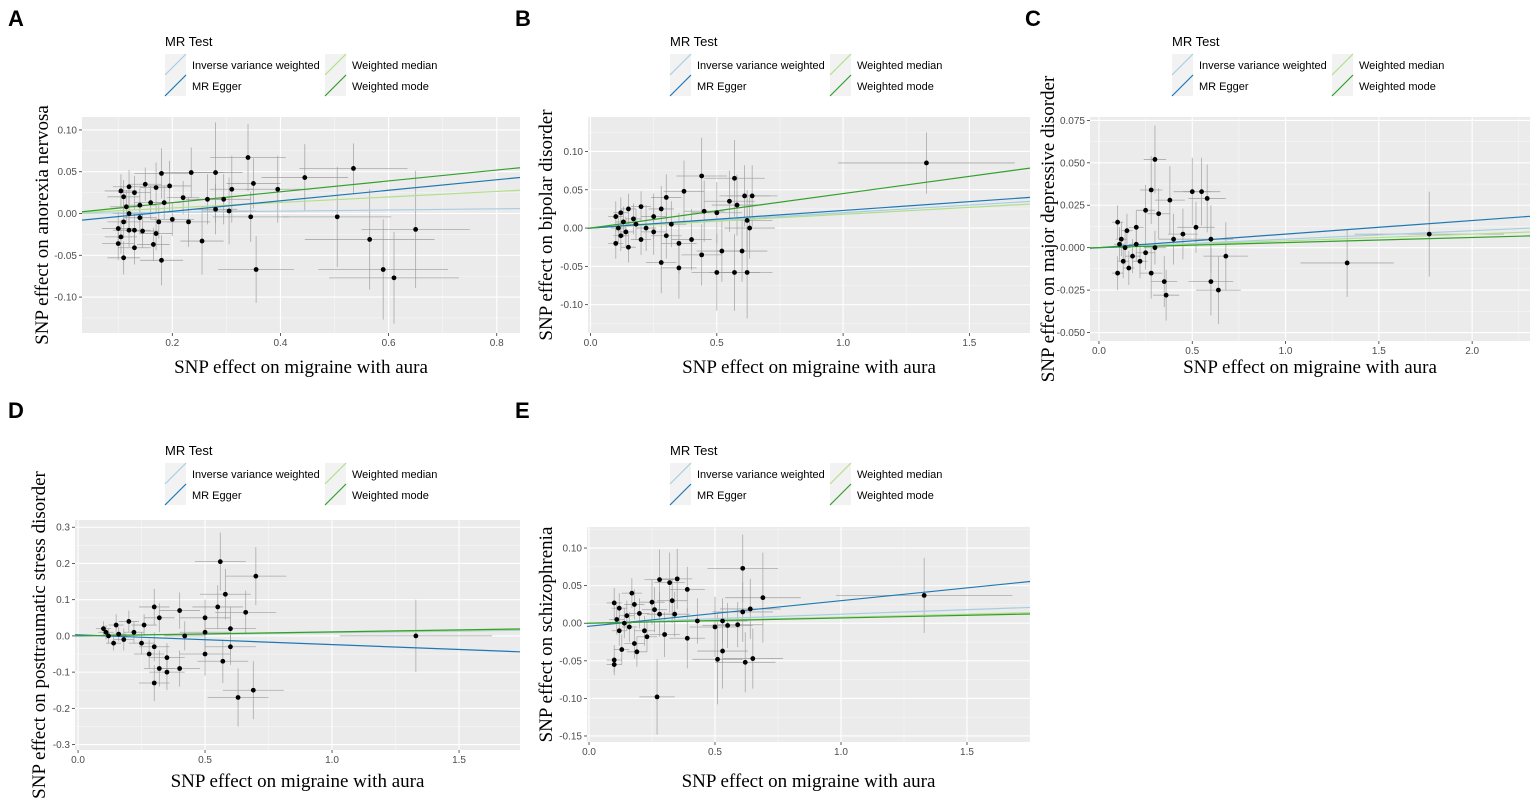 This screenshot has width=1535, height=801. I want to click on y-axis-label: SNP effect on anorexia nervosa, so click(42, 225).